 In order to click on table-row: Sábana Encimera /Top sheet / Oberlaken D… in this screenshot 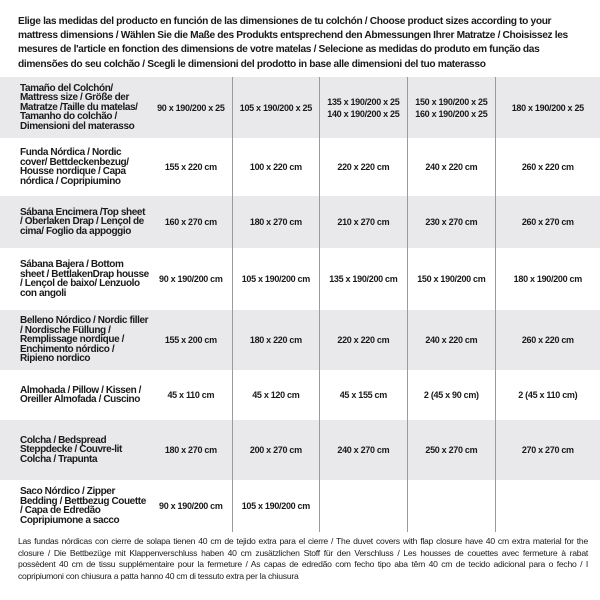, I will do `click(300, 222)`.